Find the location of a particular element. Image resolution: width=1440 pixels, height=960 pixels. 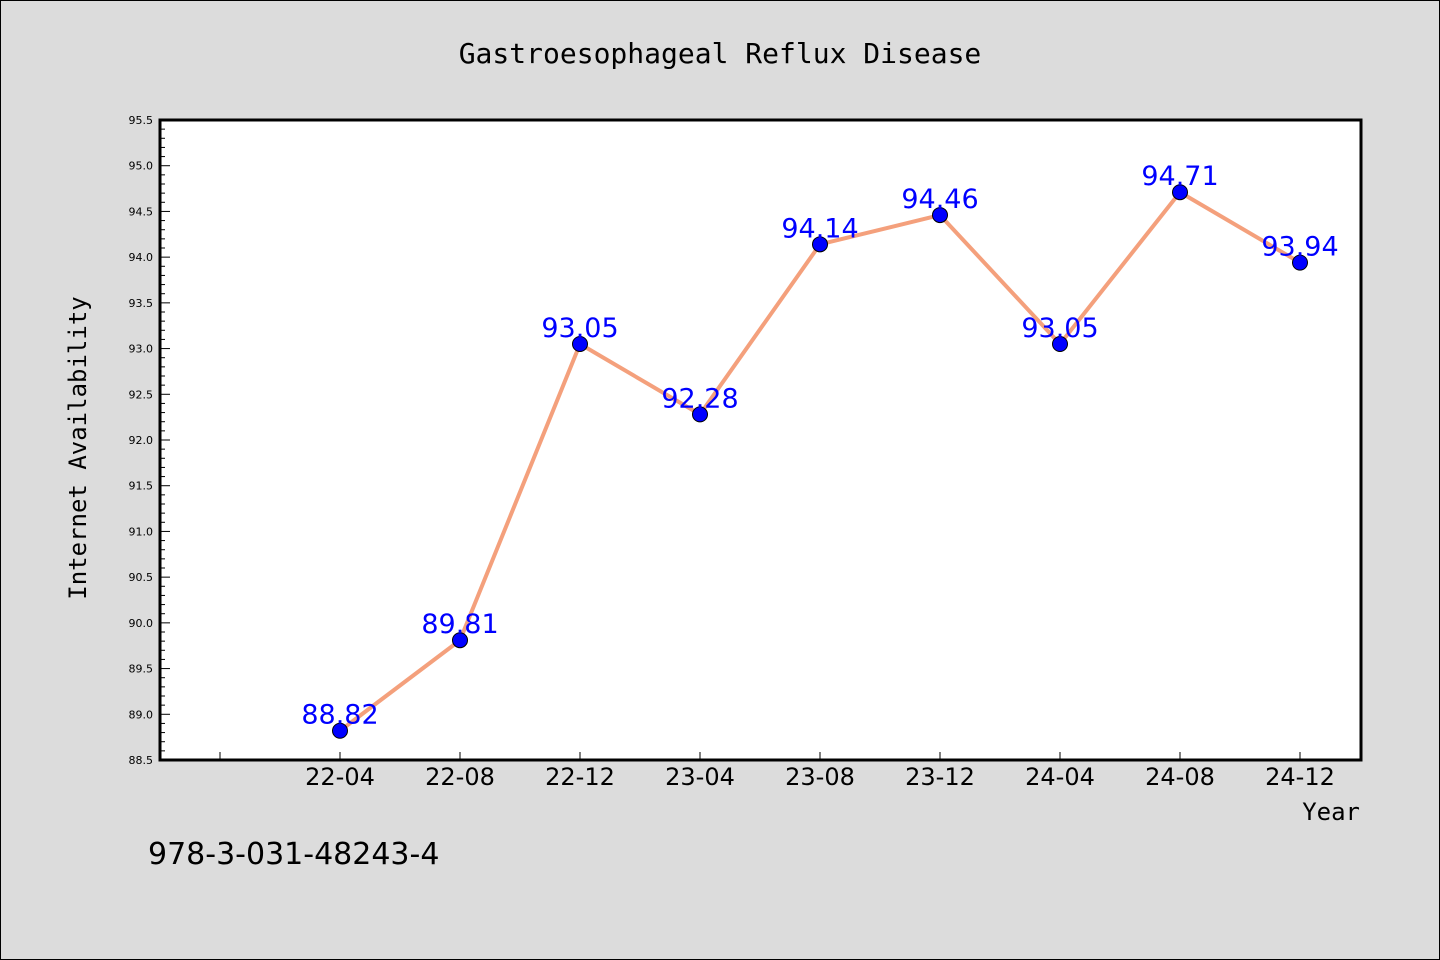

x-tick-label: 24-04 is located at coordinates (1060, 777).